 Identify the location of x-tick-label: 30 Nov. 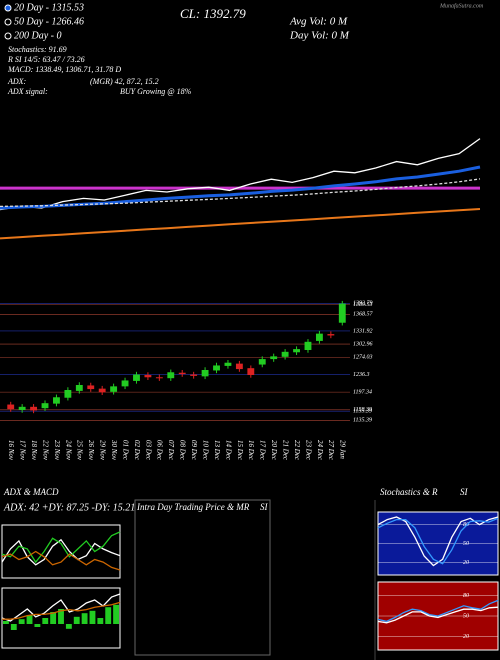
(114, 450).